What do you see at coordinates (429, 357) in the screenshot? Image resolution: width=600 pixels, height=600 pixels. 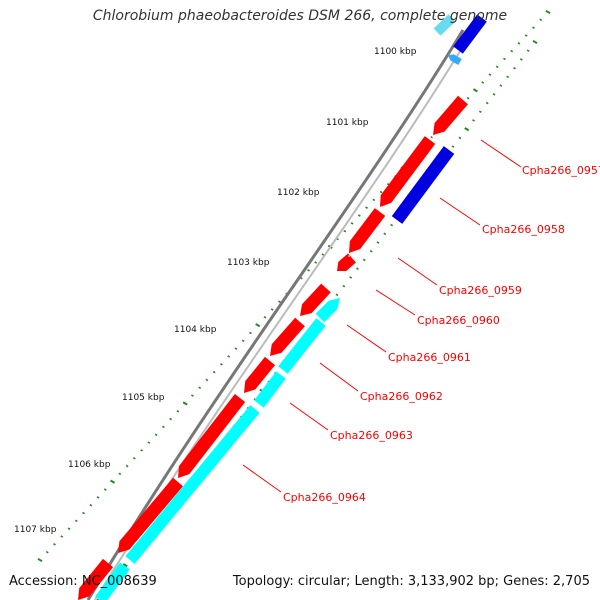 I see `gene-label: Cpha266_0961` at bounding box center [429, 357].